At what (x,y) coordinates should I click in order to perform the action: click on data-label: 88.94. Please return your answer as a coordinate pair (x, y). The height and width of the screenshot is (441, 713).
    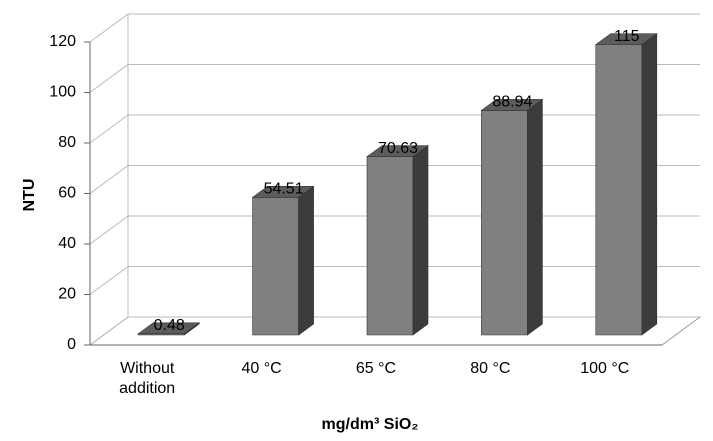
    Looking at the image, I should click on (512, 102).